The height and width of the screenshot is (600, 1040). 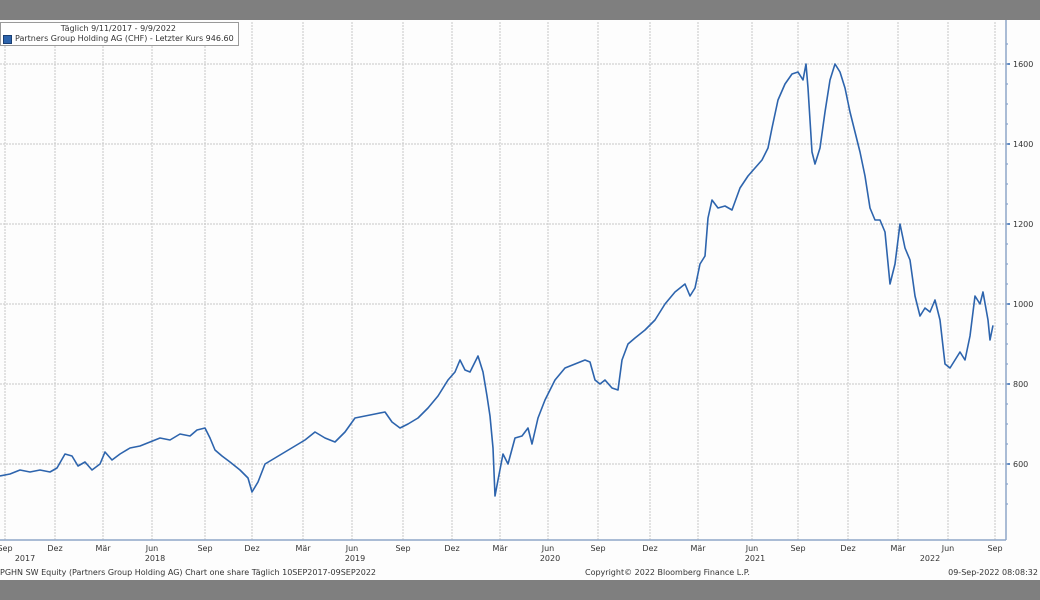 I want to click on svg-text: 2018, so click(x=155, y=558).